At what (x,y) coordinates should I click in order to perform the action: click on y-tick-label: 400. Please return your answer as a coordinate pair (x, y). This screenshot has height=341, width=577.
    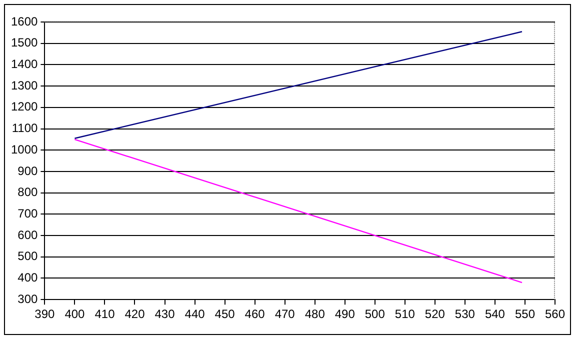
    Looking at the image, I should click on (28, 277).